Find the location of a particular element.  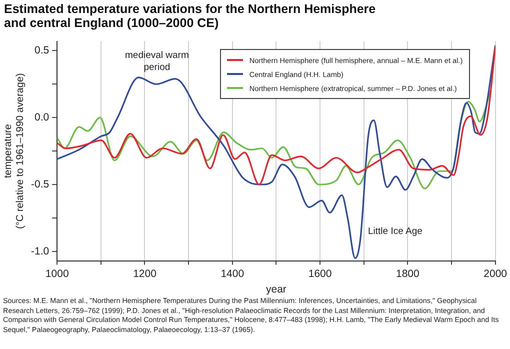

x-tick-label: 1600 is located at coordinates (320, 274).